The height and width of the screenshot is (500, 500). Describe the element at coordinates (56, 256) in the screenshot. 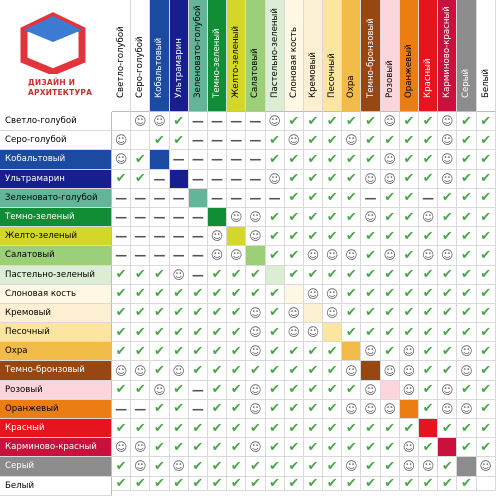

I see `row-label: Салатовый` at that location.